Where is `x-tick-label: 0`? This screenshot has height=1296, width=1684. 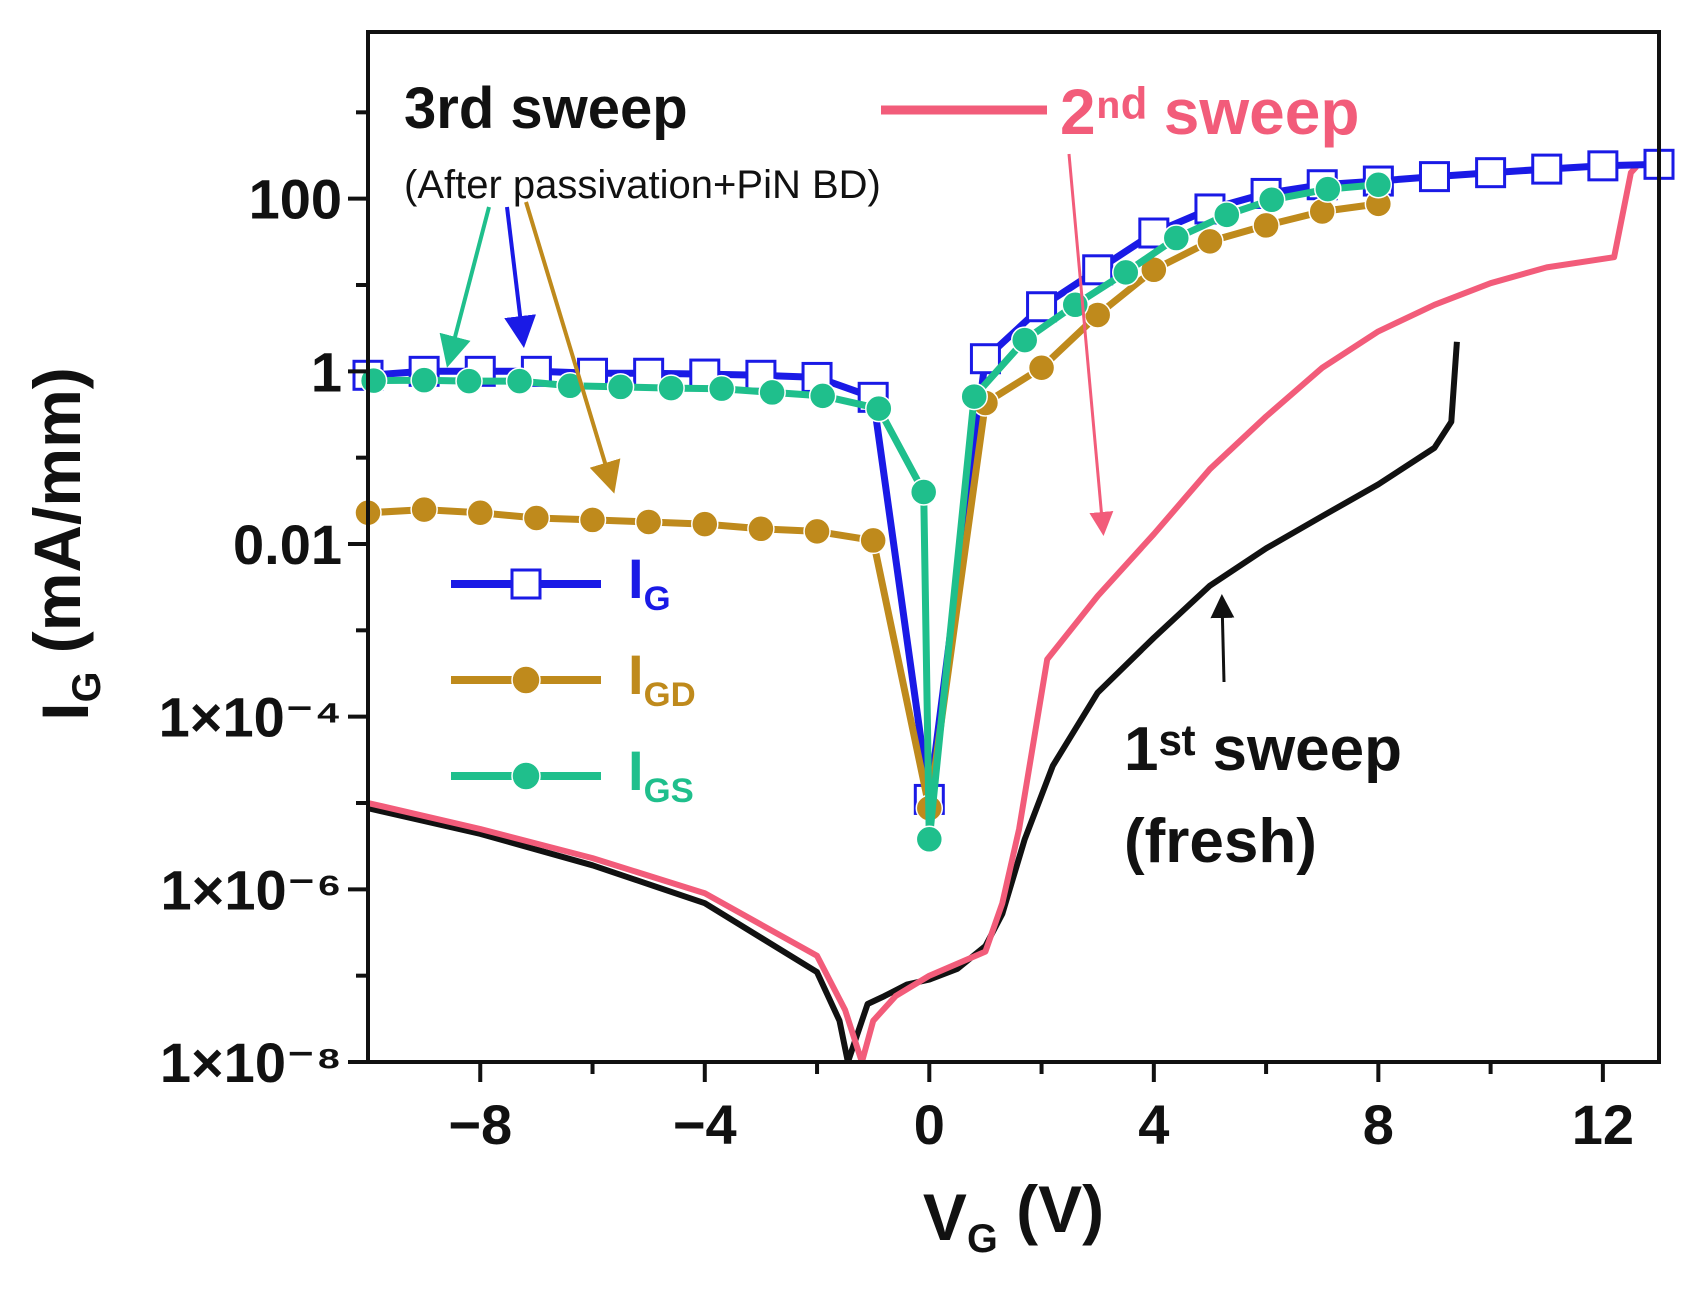
x-tick-label: 0 is located at coordinates (929, 1124).